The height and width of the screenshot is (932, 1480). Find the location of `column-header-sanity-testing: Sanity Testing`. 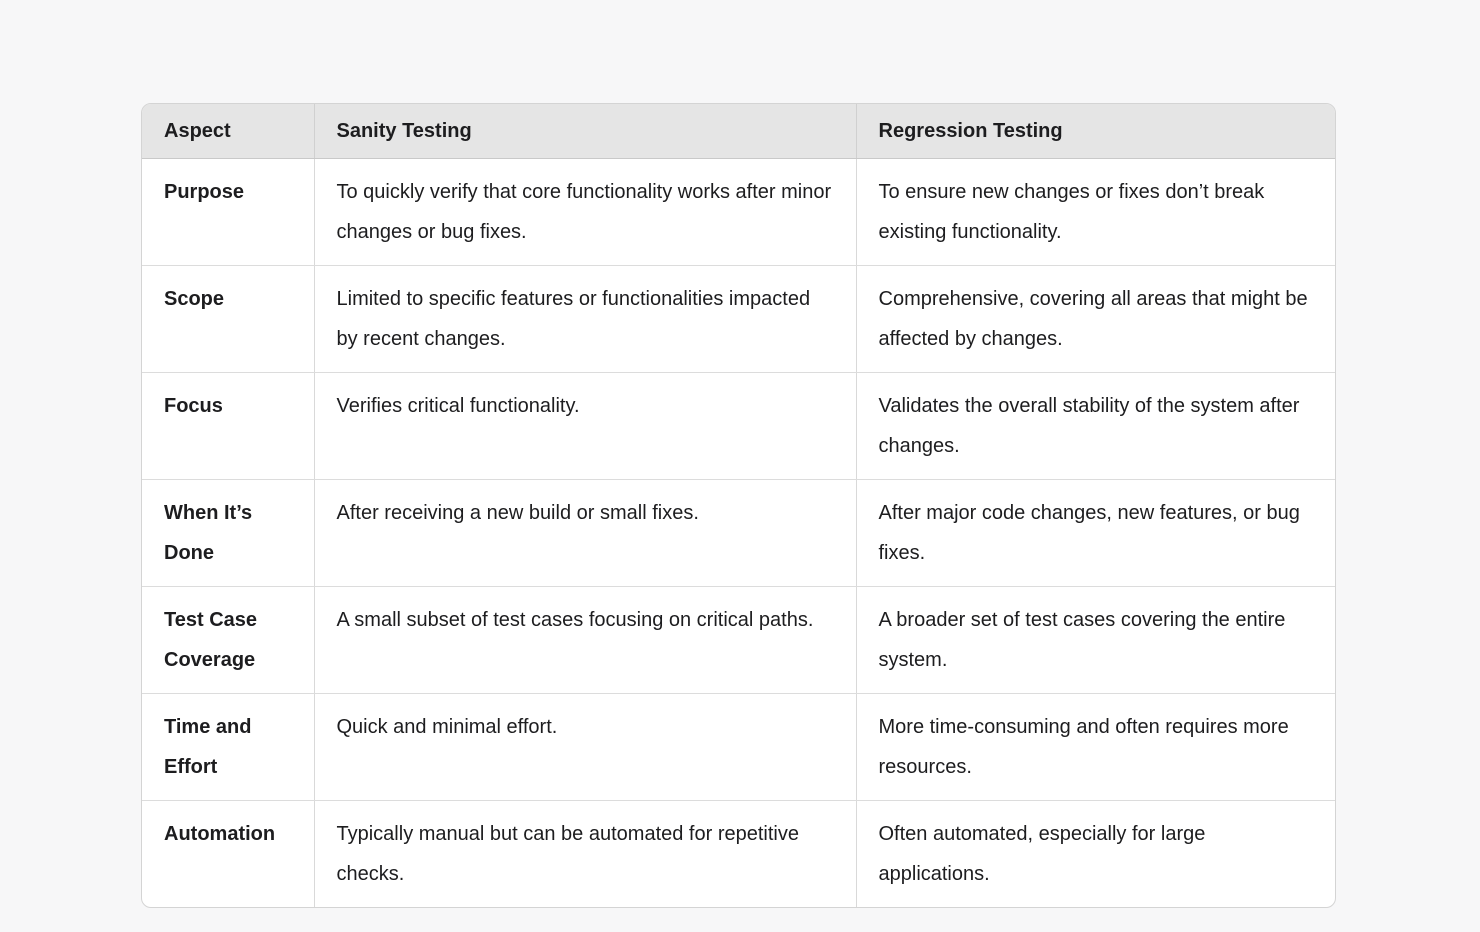

column-header-sanity-testing: Sanity Testing is located at coordinates (585, 131).